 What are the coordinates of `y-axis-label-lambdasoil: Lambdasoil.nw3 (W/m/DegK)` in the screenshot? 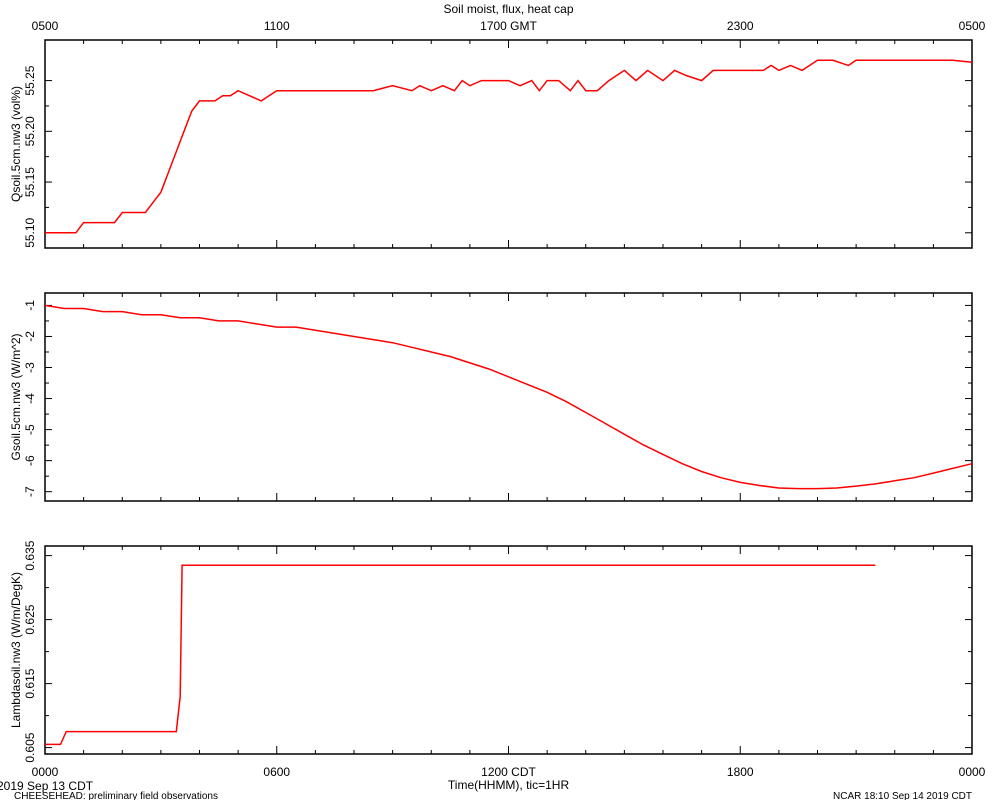 It's located at (16, 650).